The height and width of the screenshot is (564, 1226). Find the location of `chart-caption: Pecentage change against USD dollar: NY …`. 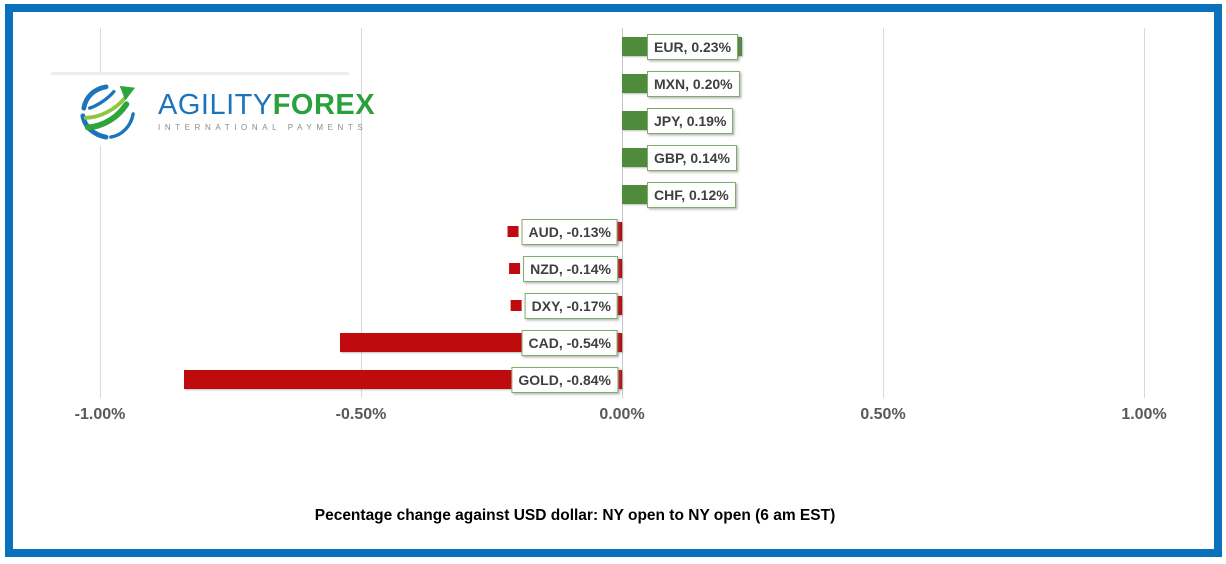

chart-caption: Pecentage change against USD dollar: NY … is located at coordinates (575, 515).